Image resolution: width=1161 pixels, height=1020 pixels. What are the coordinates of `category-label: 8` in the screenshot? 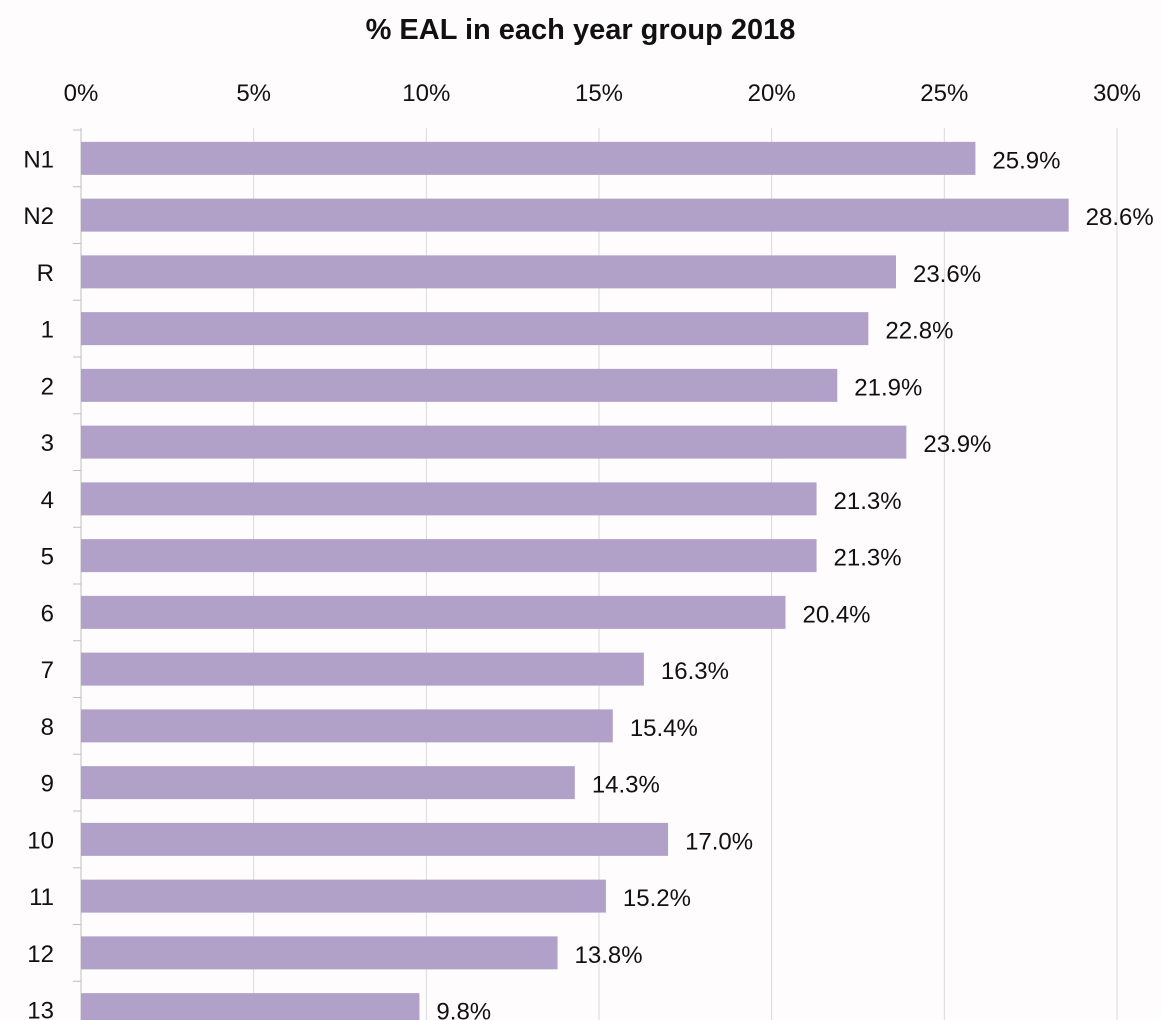 It's located at (47, 727).